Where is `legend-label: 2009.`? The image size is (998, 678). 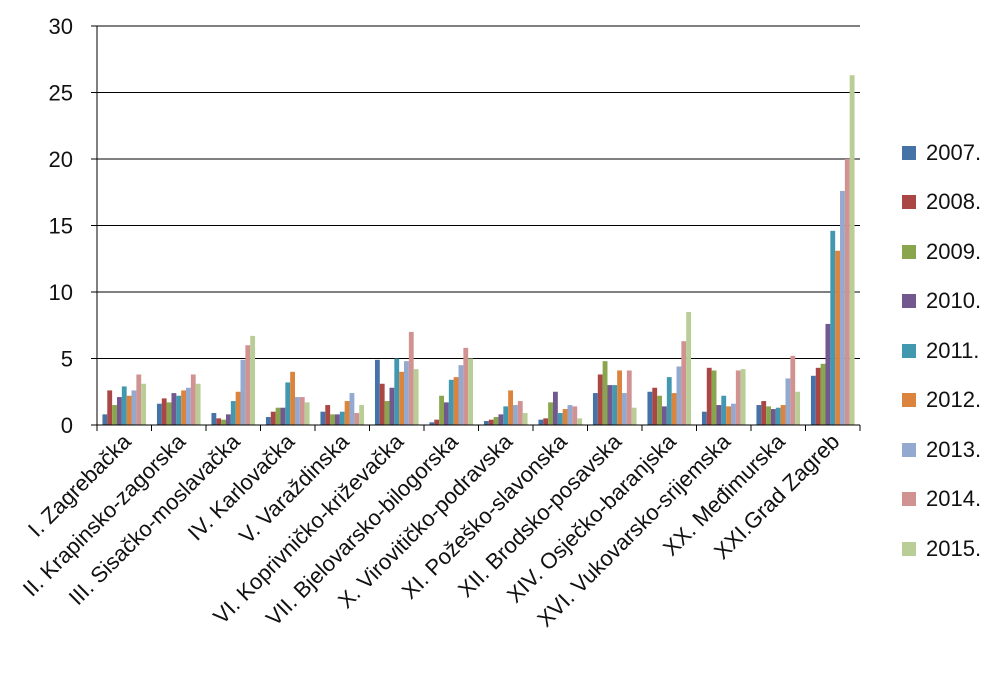
legend-label: 2009. is located at coordinates (954, 251).